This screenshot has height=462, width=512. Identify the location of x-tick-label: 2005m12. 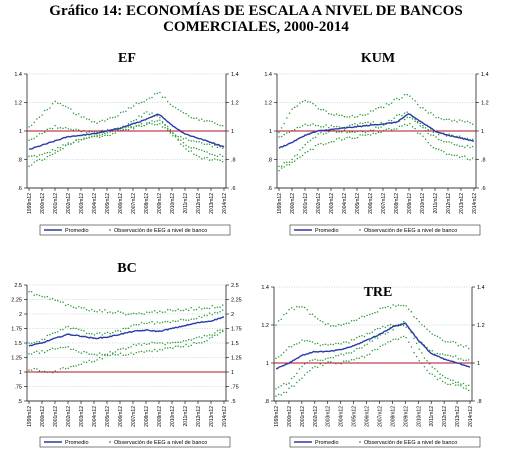
(108, 203).